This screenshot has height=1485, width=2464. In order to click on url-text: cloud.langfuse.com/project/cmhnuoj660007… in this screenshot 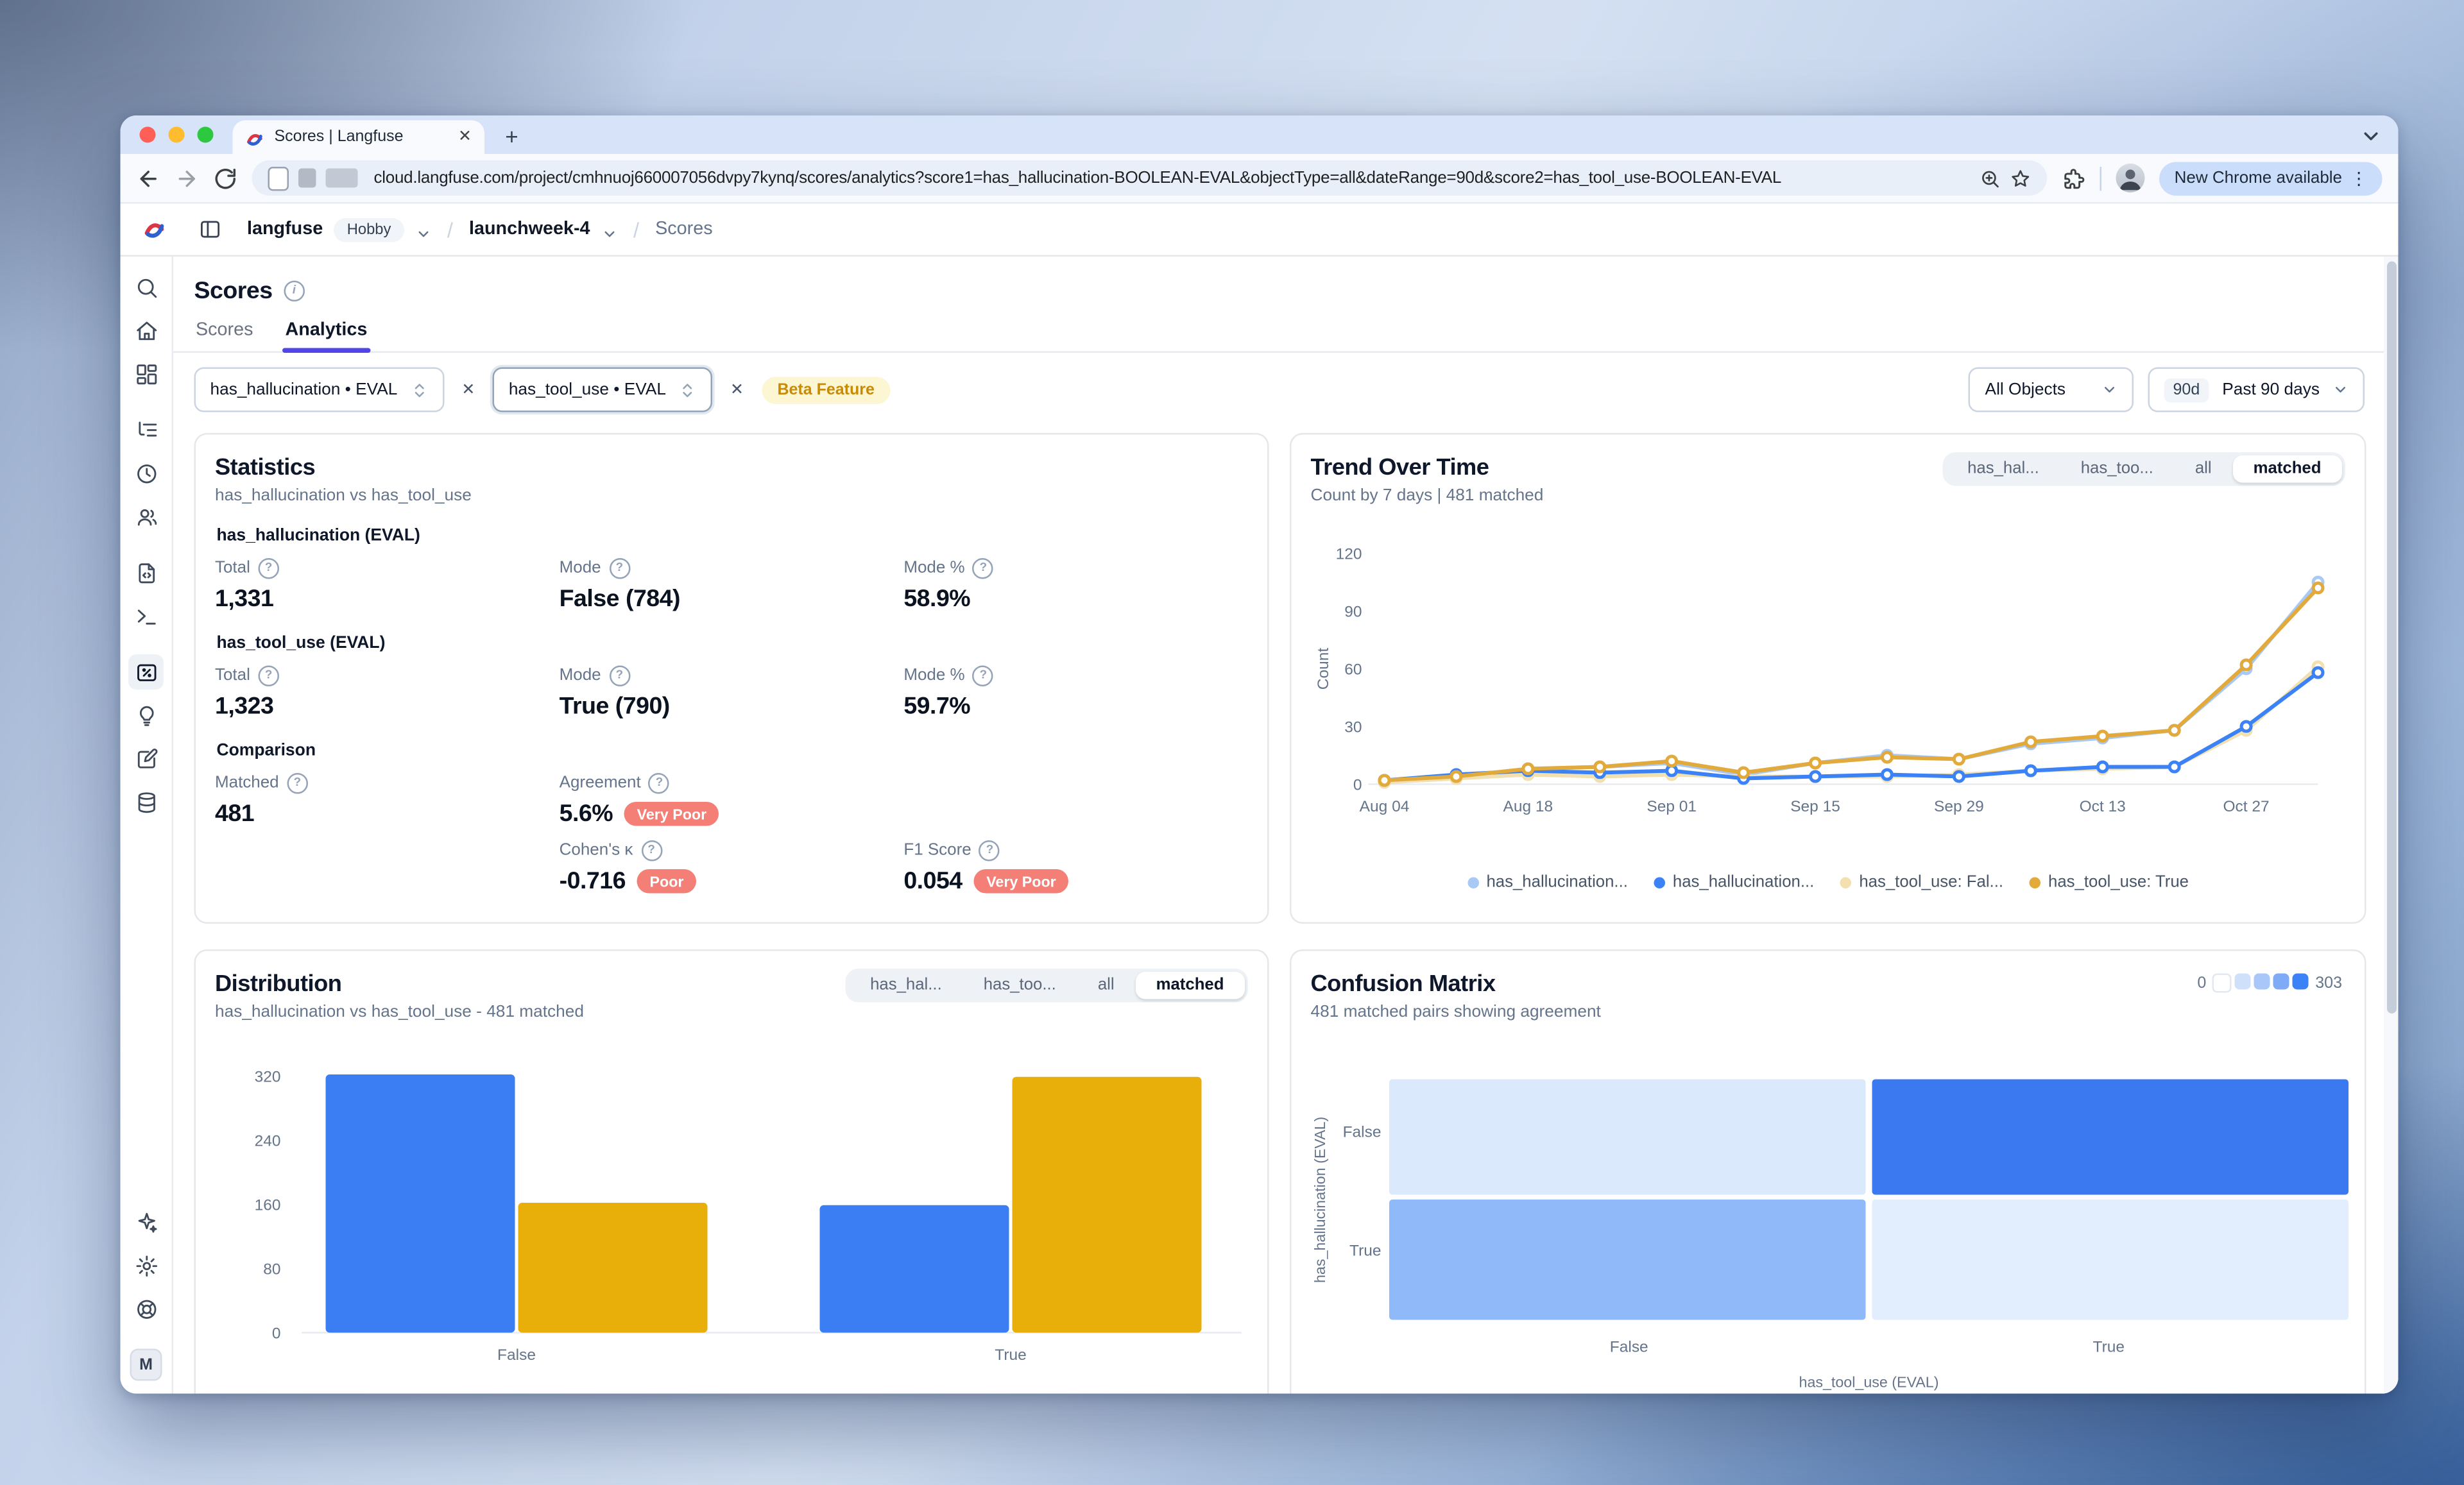, I will do `click(1078, 178)`.